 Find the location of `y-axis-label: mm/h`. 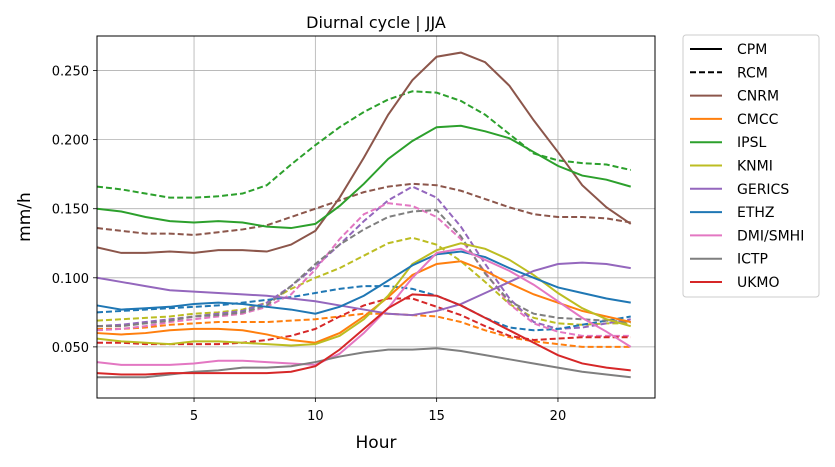

y-axis-label: mm/h is located at coordinates (25, 217).